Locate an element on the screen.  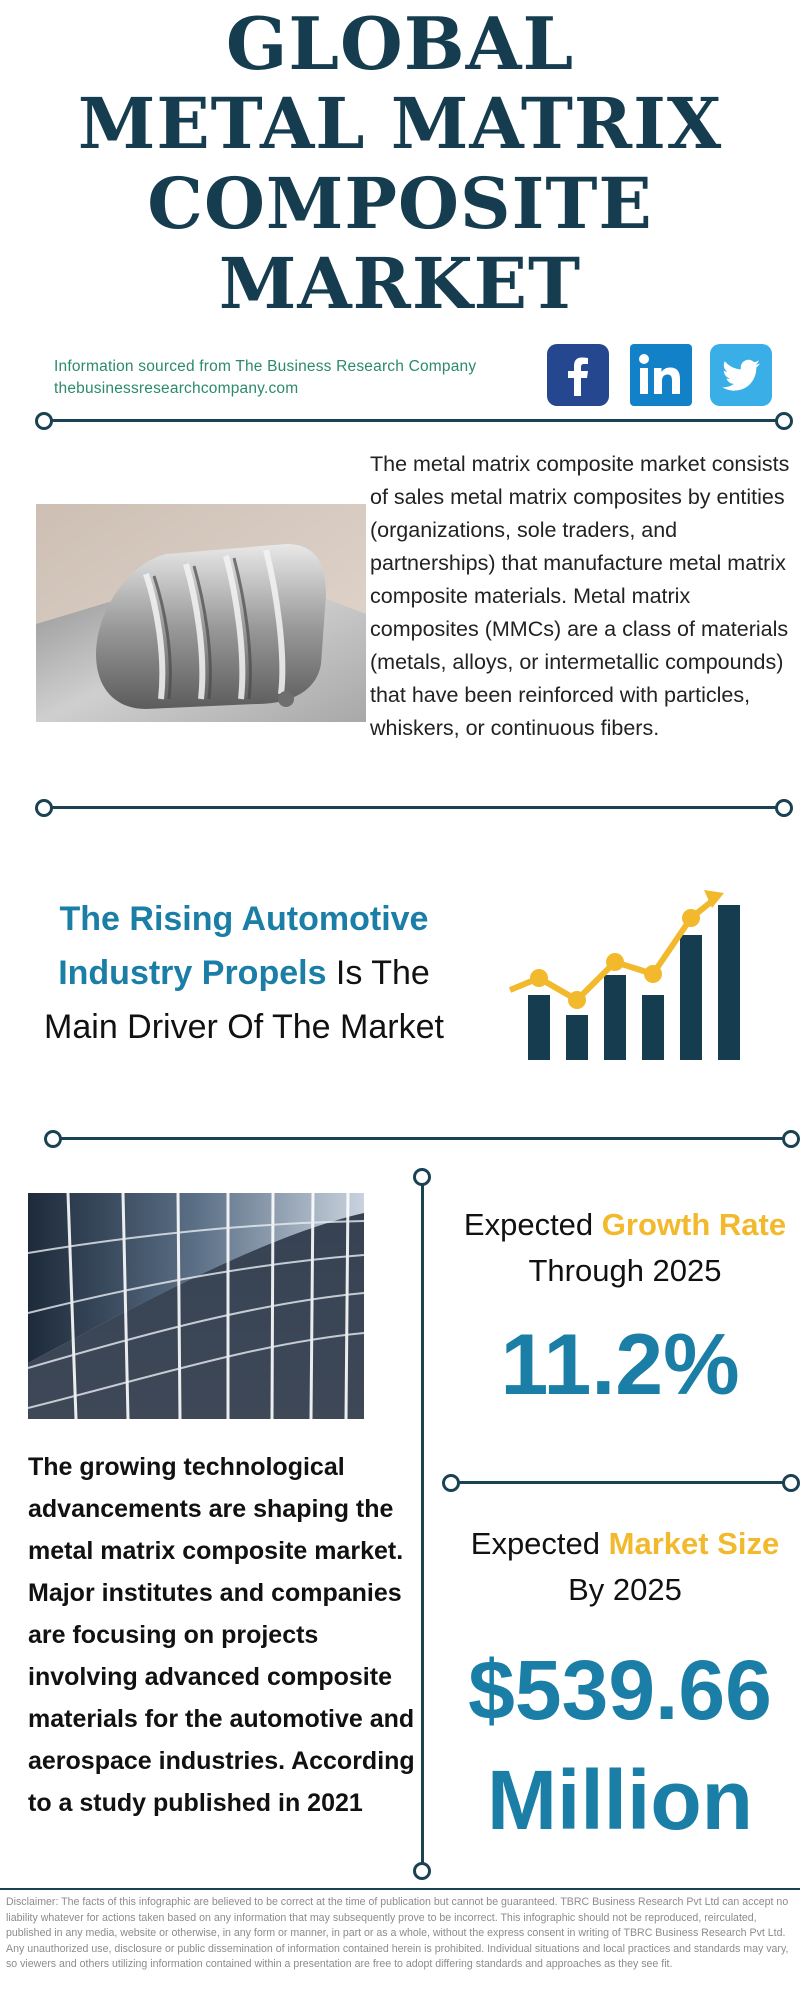
market-size-prefix: Expected is located at coordinates (539, 1543).